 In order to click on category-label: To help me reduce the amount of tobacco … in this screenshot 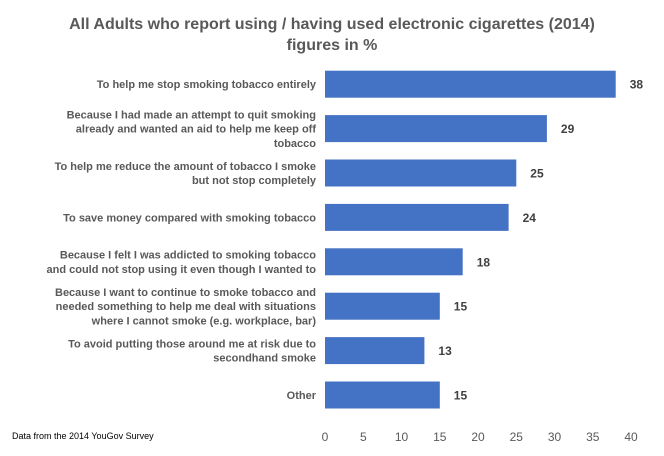, I will do `click(186, 174)`.